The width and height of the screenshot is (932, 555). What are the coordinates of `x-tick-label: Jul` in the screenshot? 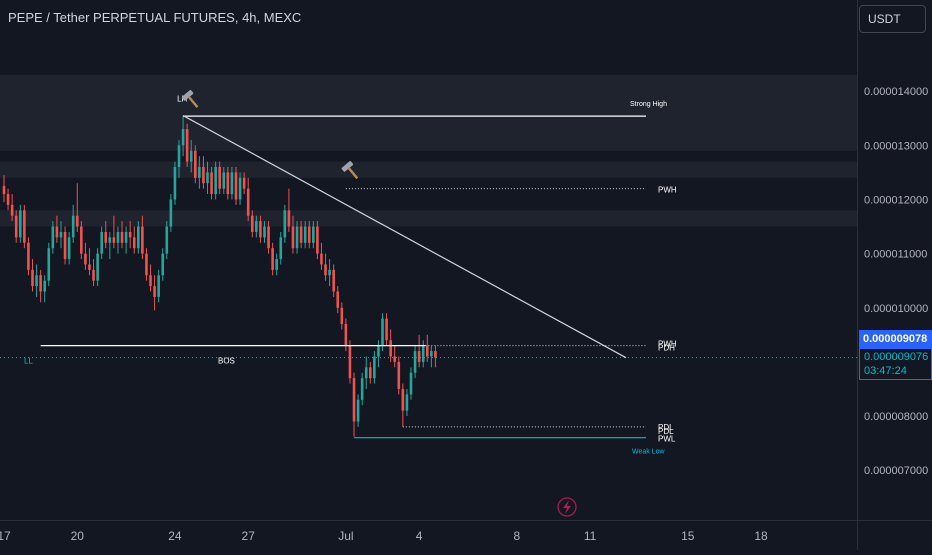 It's located at (345, 536).